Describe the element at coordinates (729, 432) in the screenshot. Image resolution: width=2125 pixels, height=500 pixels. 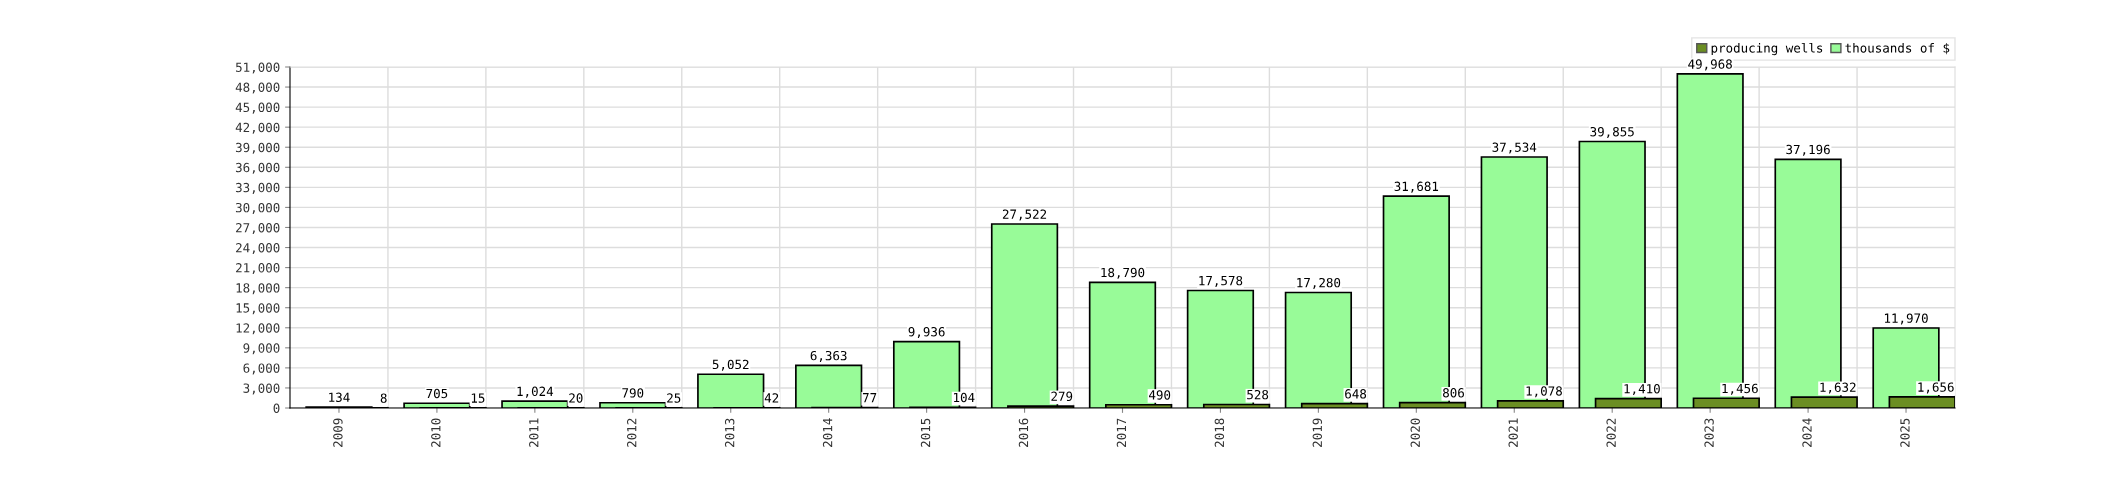
I see `x-tick-label: 2013` at that location.